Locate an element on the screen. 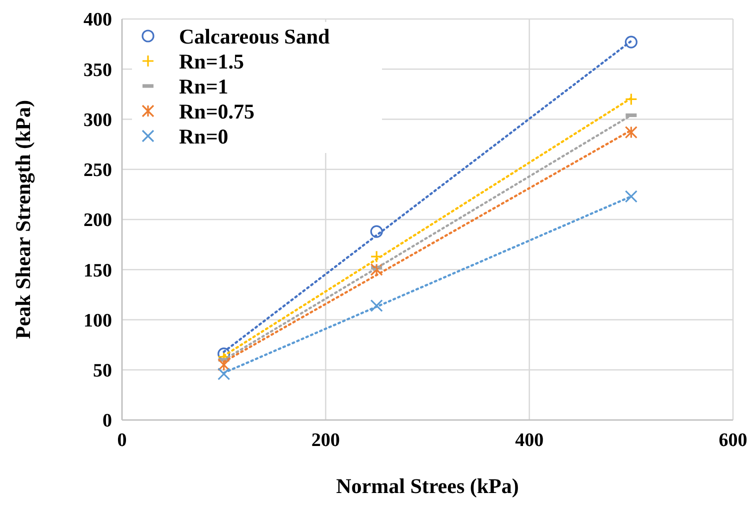 The width and height of the screenshot is (755, 505). x-tick-label: 600 is located at coordinates (733, 440).